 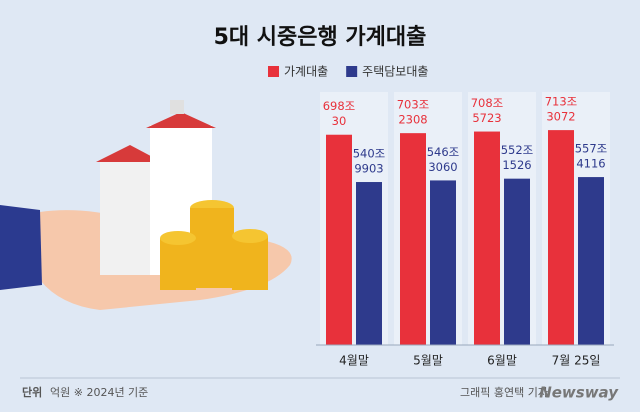 I want to click on value-label: 540조, so click(x=369, y=154).